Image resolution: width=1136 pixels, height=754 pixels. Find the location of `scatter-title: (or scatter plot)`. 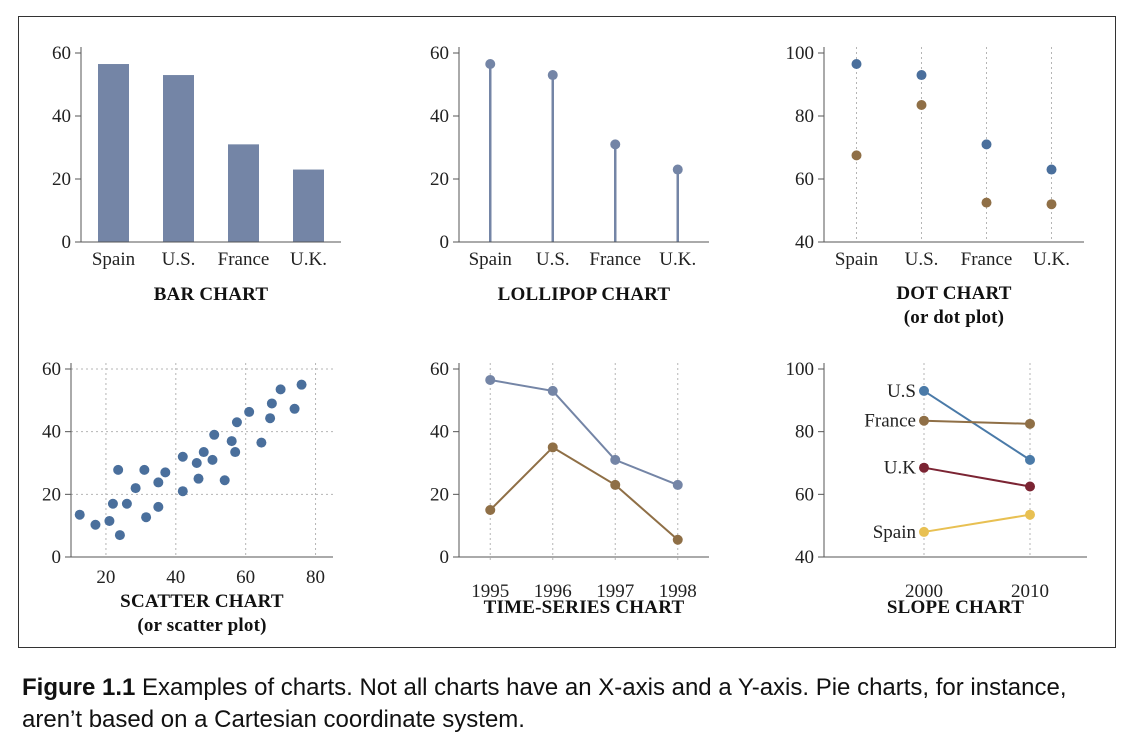

scatter-title: (or scatter plot) is located at coordinates (201, 625).